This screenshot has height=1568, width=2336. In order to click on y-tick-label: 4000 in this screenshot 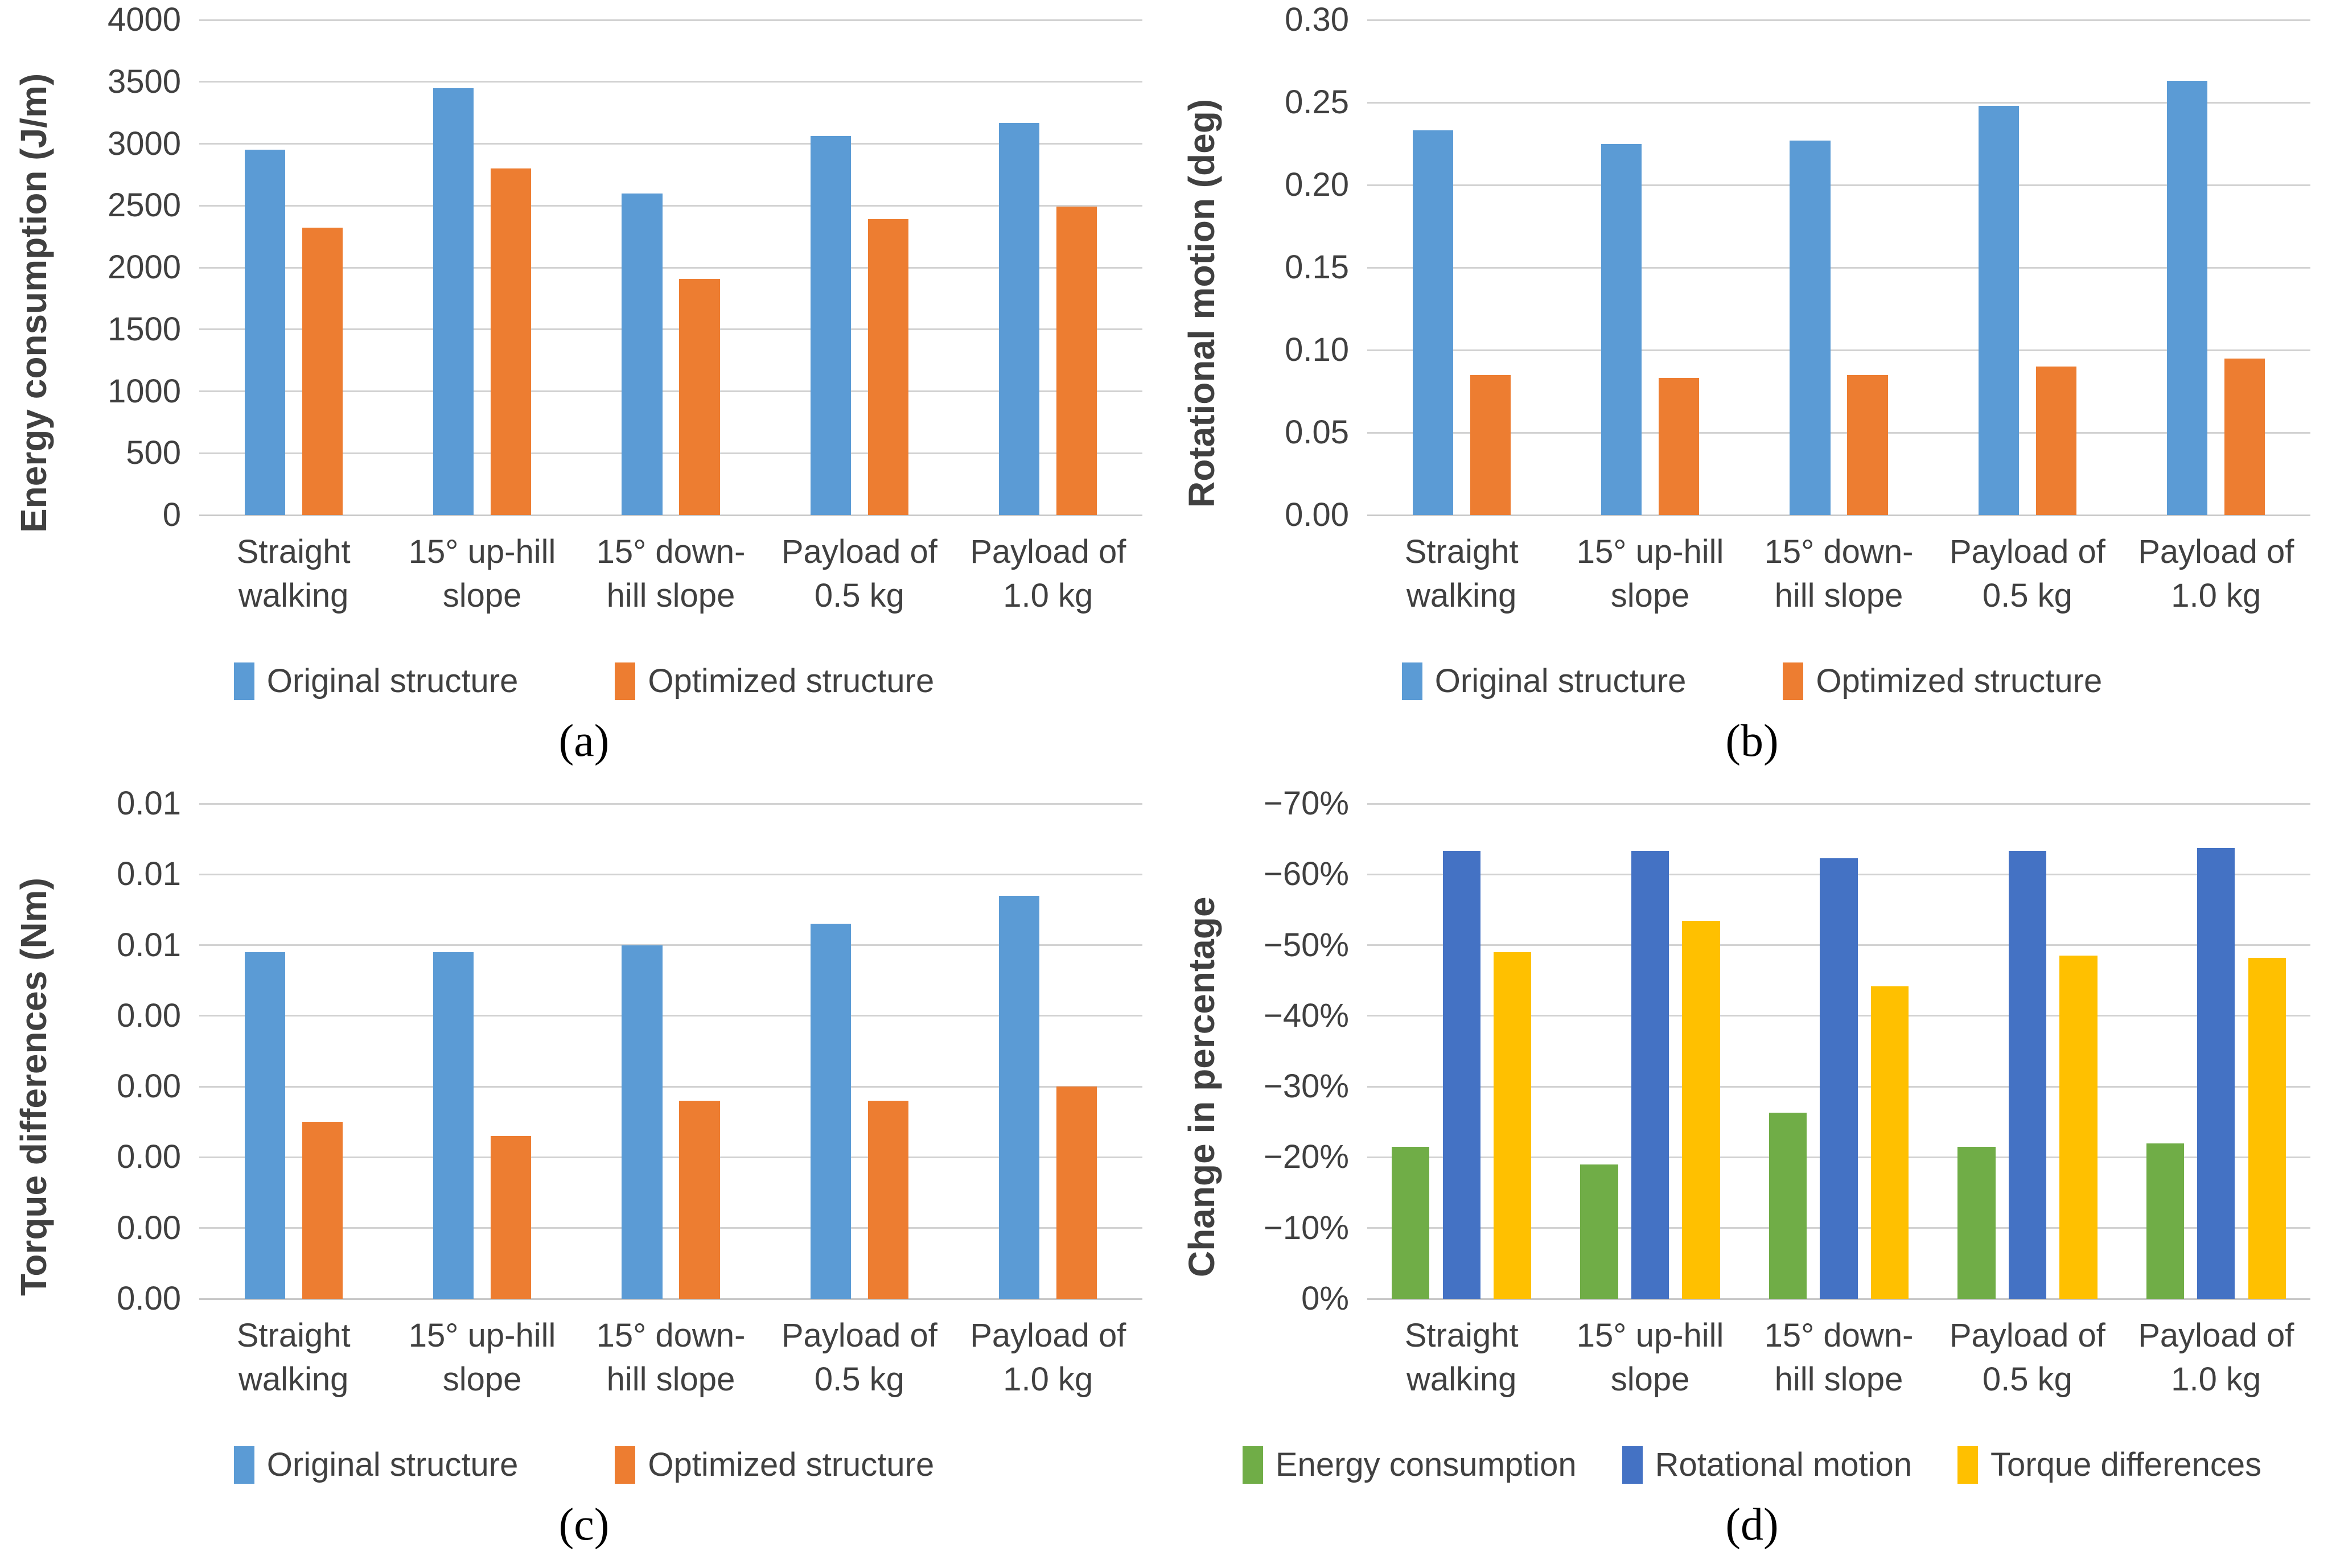, I will do `click(144, 20)`.